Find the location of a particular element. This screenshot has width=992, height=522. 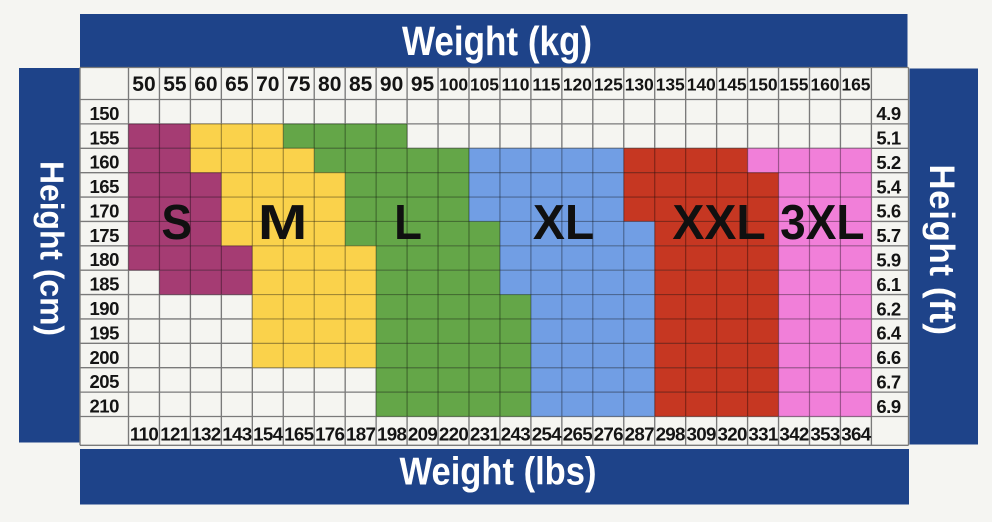

svg-text: 5.1 is located at coordinates (888, 138).